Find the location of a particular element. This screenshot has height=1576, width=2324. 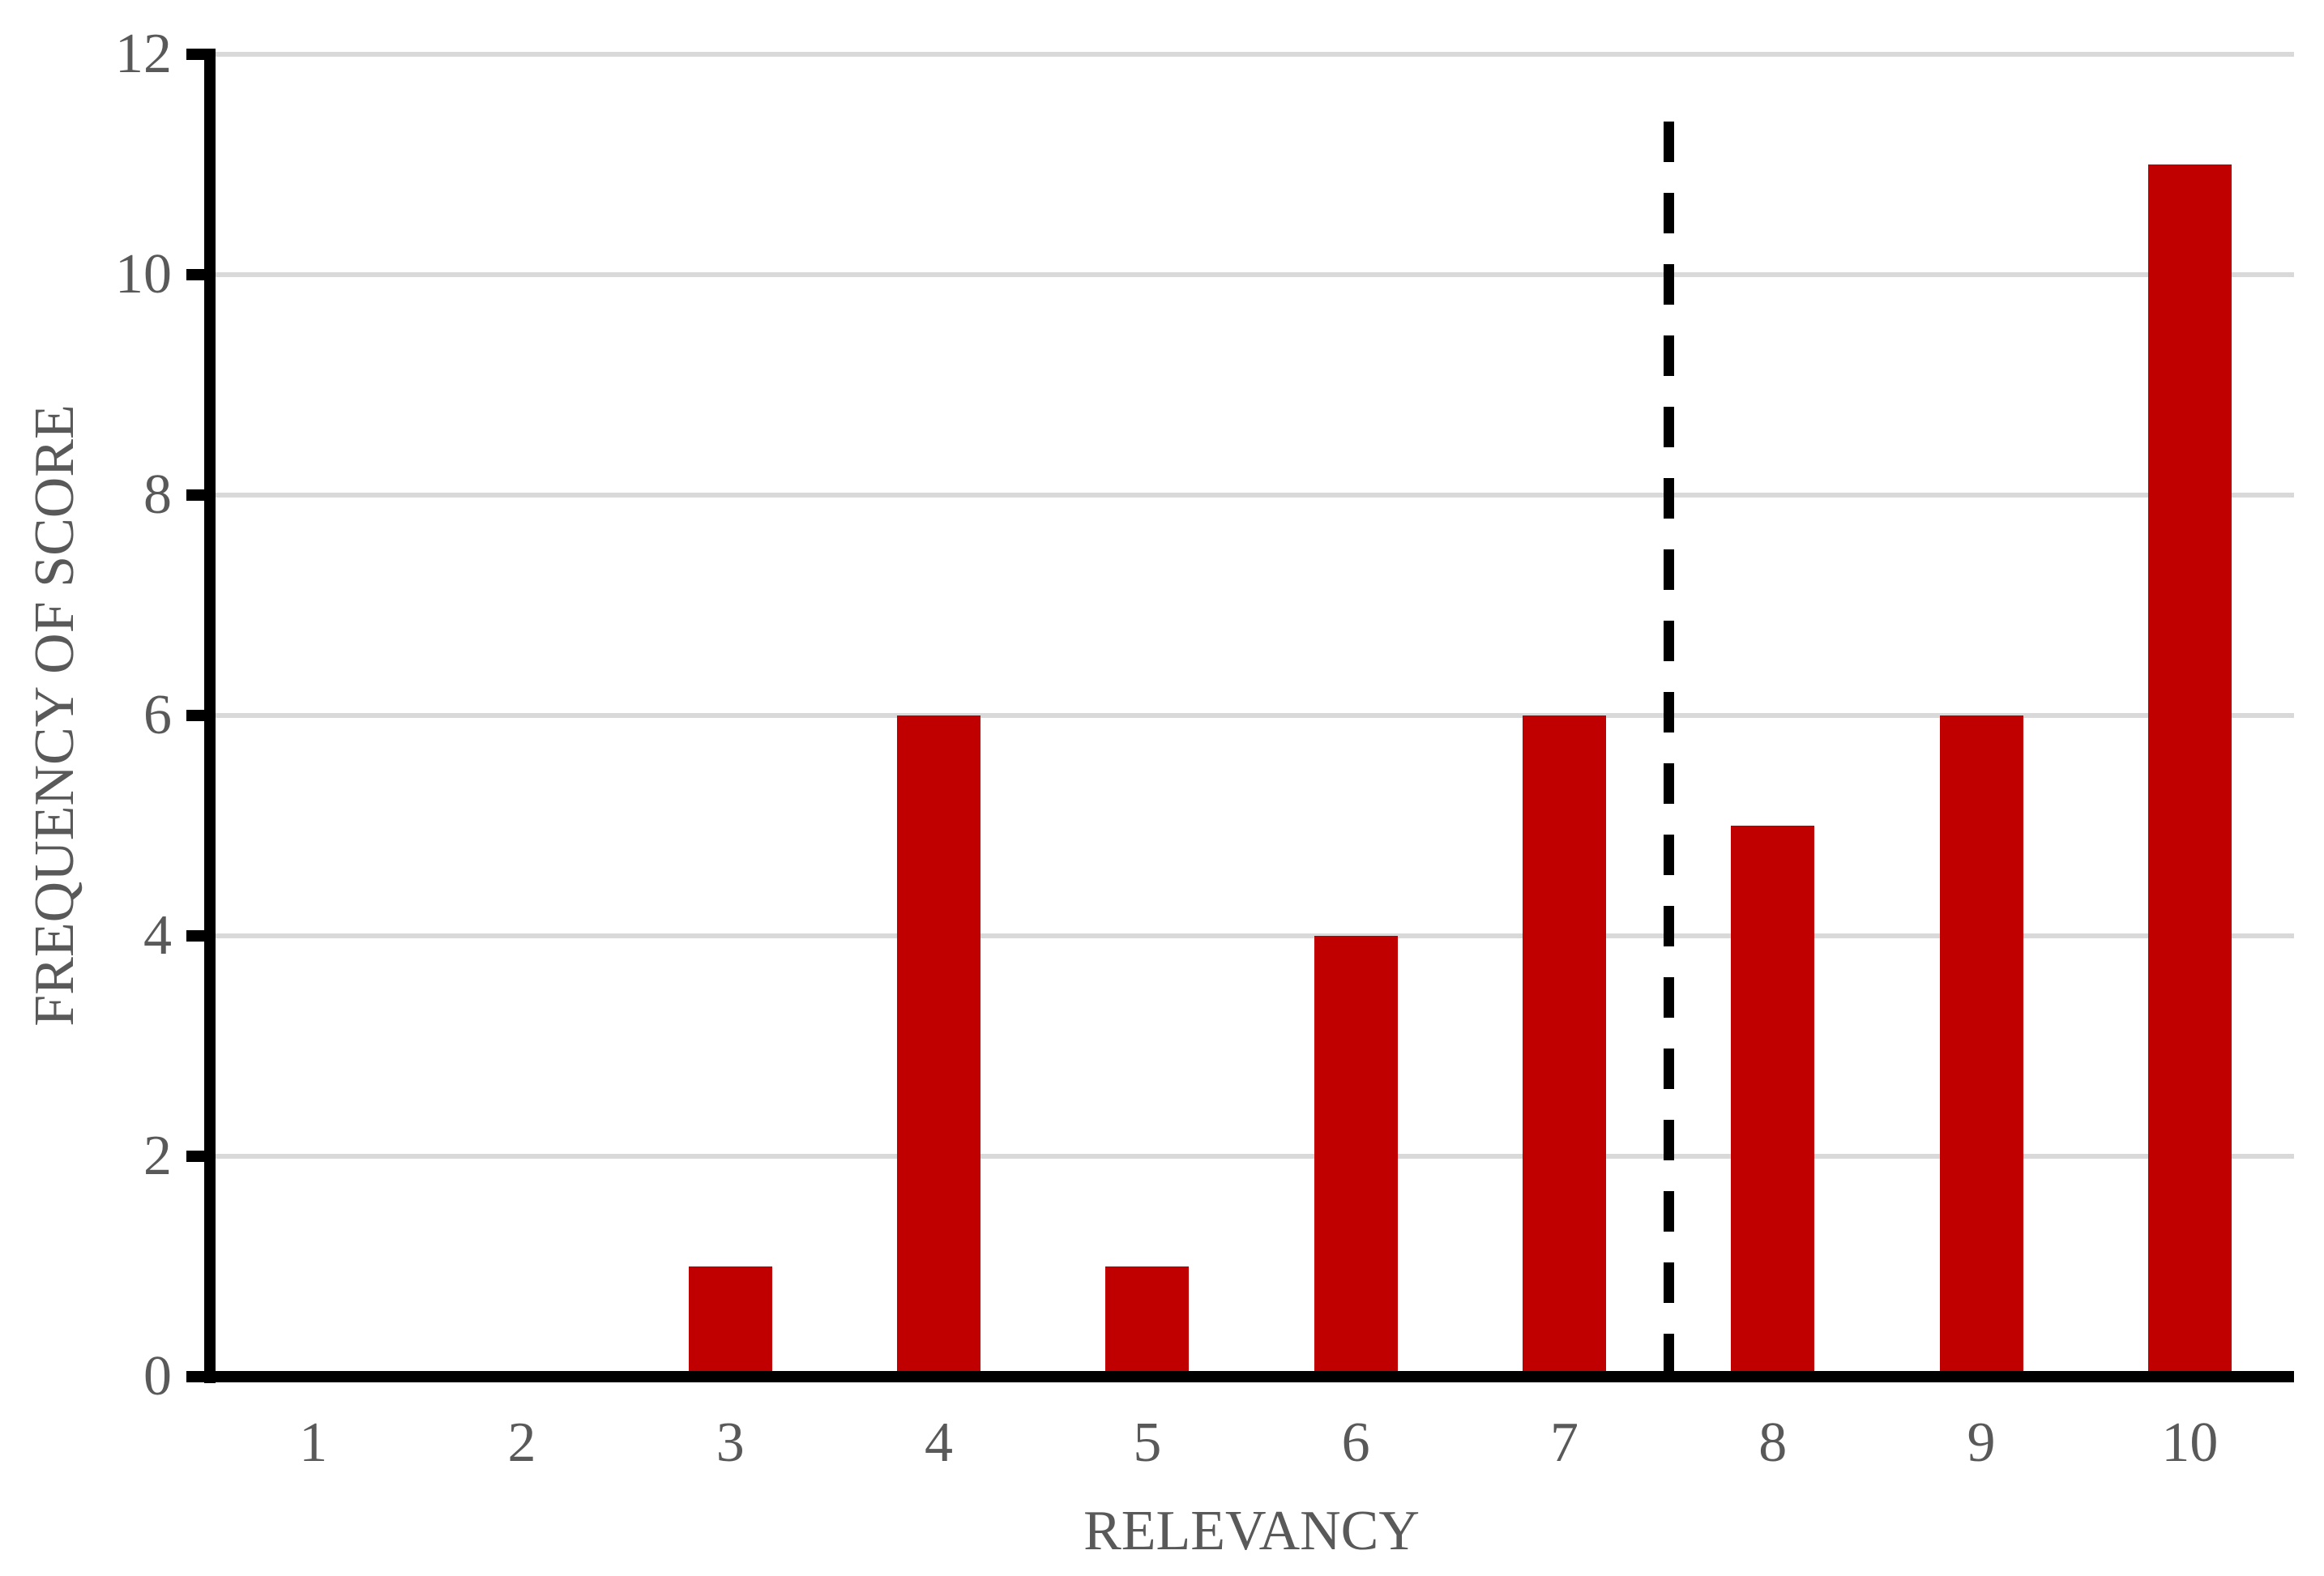

x-tick-label: 6 is located at coordinates (1355, 1443).